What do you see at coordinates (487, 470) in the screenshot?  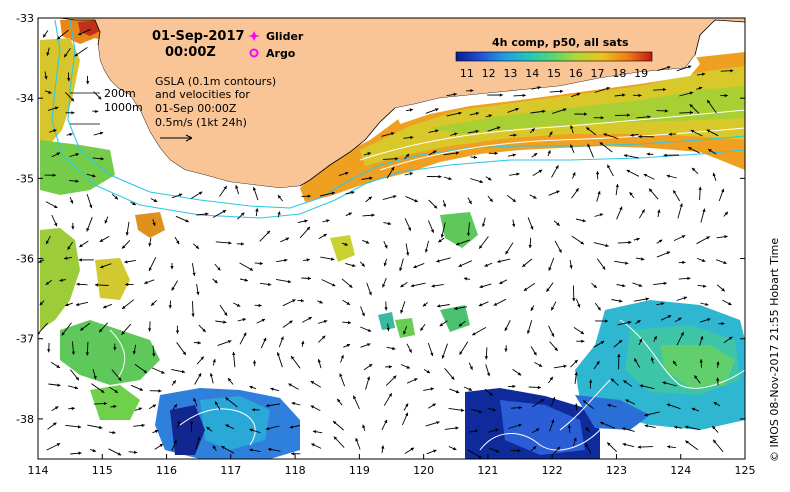 I see `x-tick-label: 121` at bounding box center [487, 470].